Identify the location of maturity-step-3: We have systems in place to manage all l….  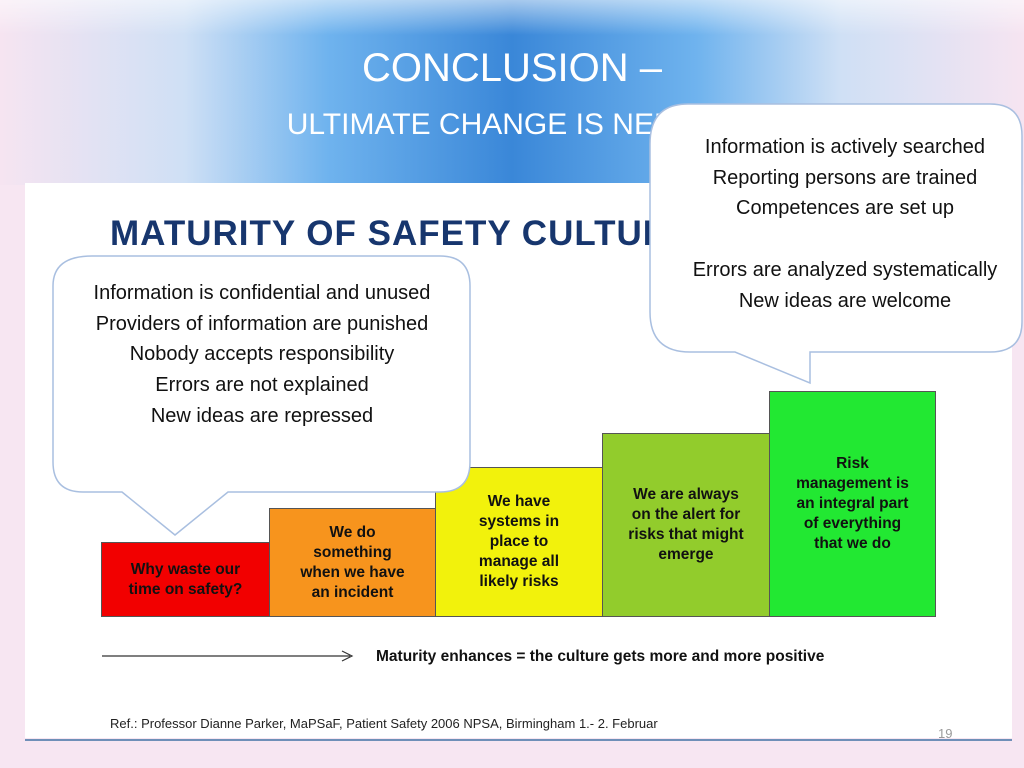
(519, 542).